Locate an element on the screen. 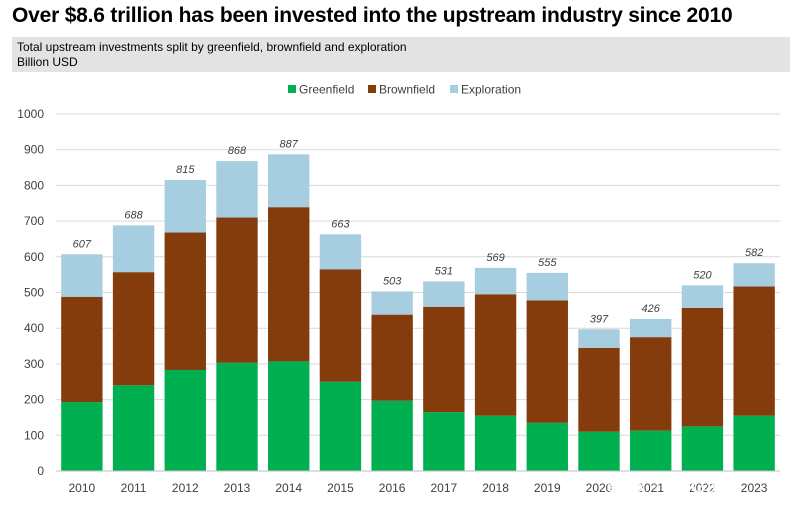 The width and height of the screenshot is (800, 509). y-tick-label: 800 is located at coordinates (34, 185).